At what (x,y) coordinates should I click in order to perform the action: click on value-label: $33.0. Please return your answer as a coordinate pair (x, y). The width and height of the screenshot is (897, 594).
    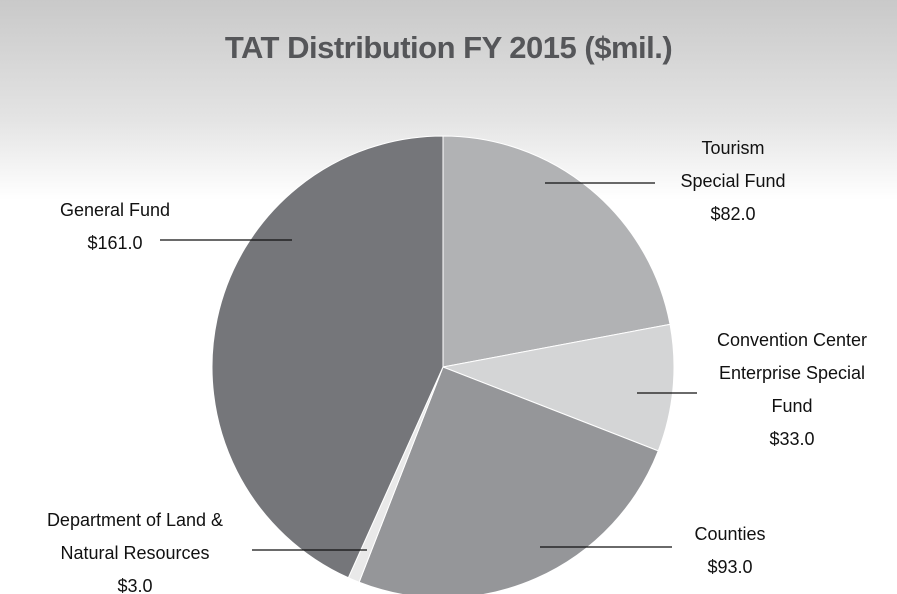
    Looking at the image, I should click on (792, 439).